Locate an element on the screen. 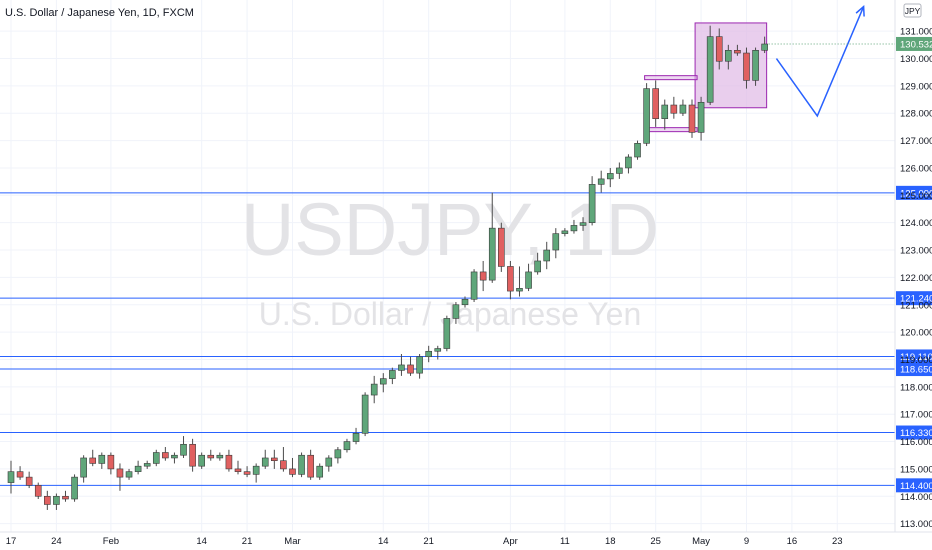 The width and height of the screenshot is (932, 550). price-tick-label: 127.000 is located at coordinates (916, 141).